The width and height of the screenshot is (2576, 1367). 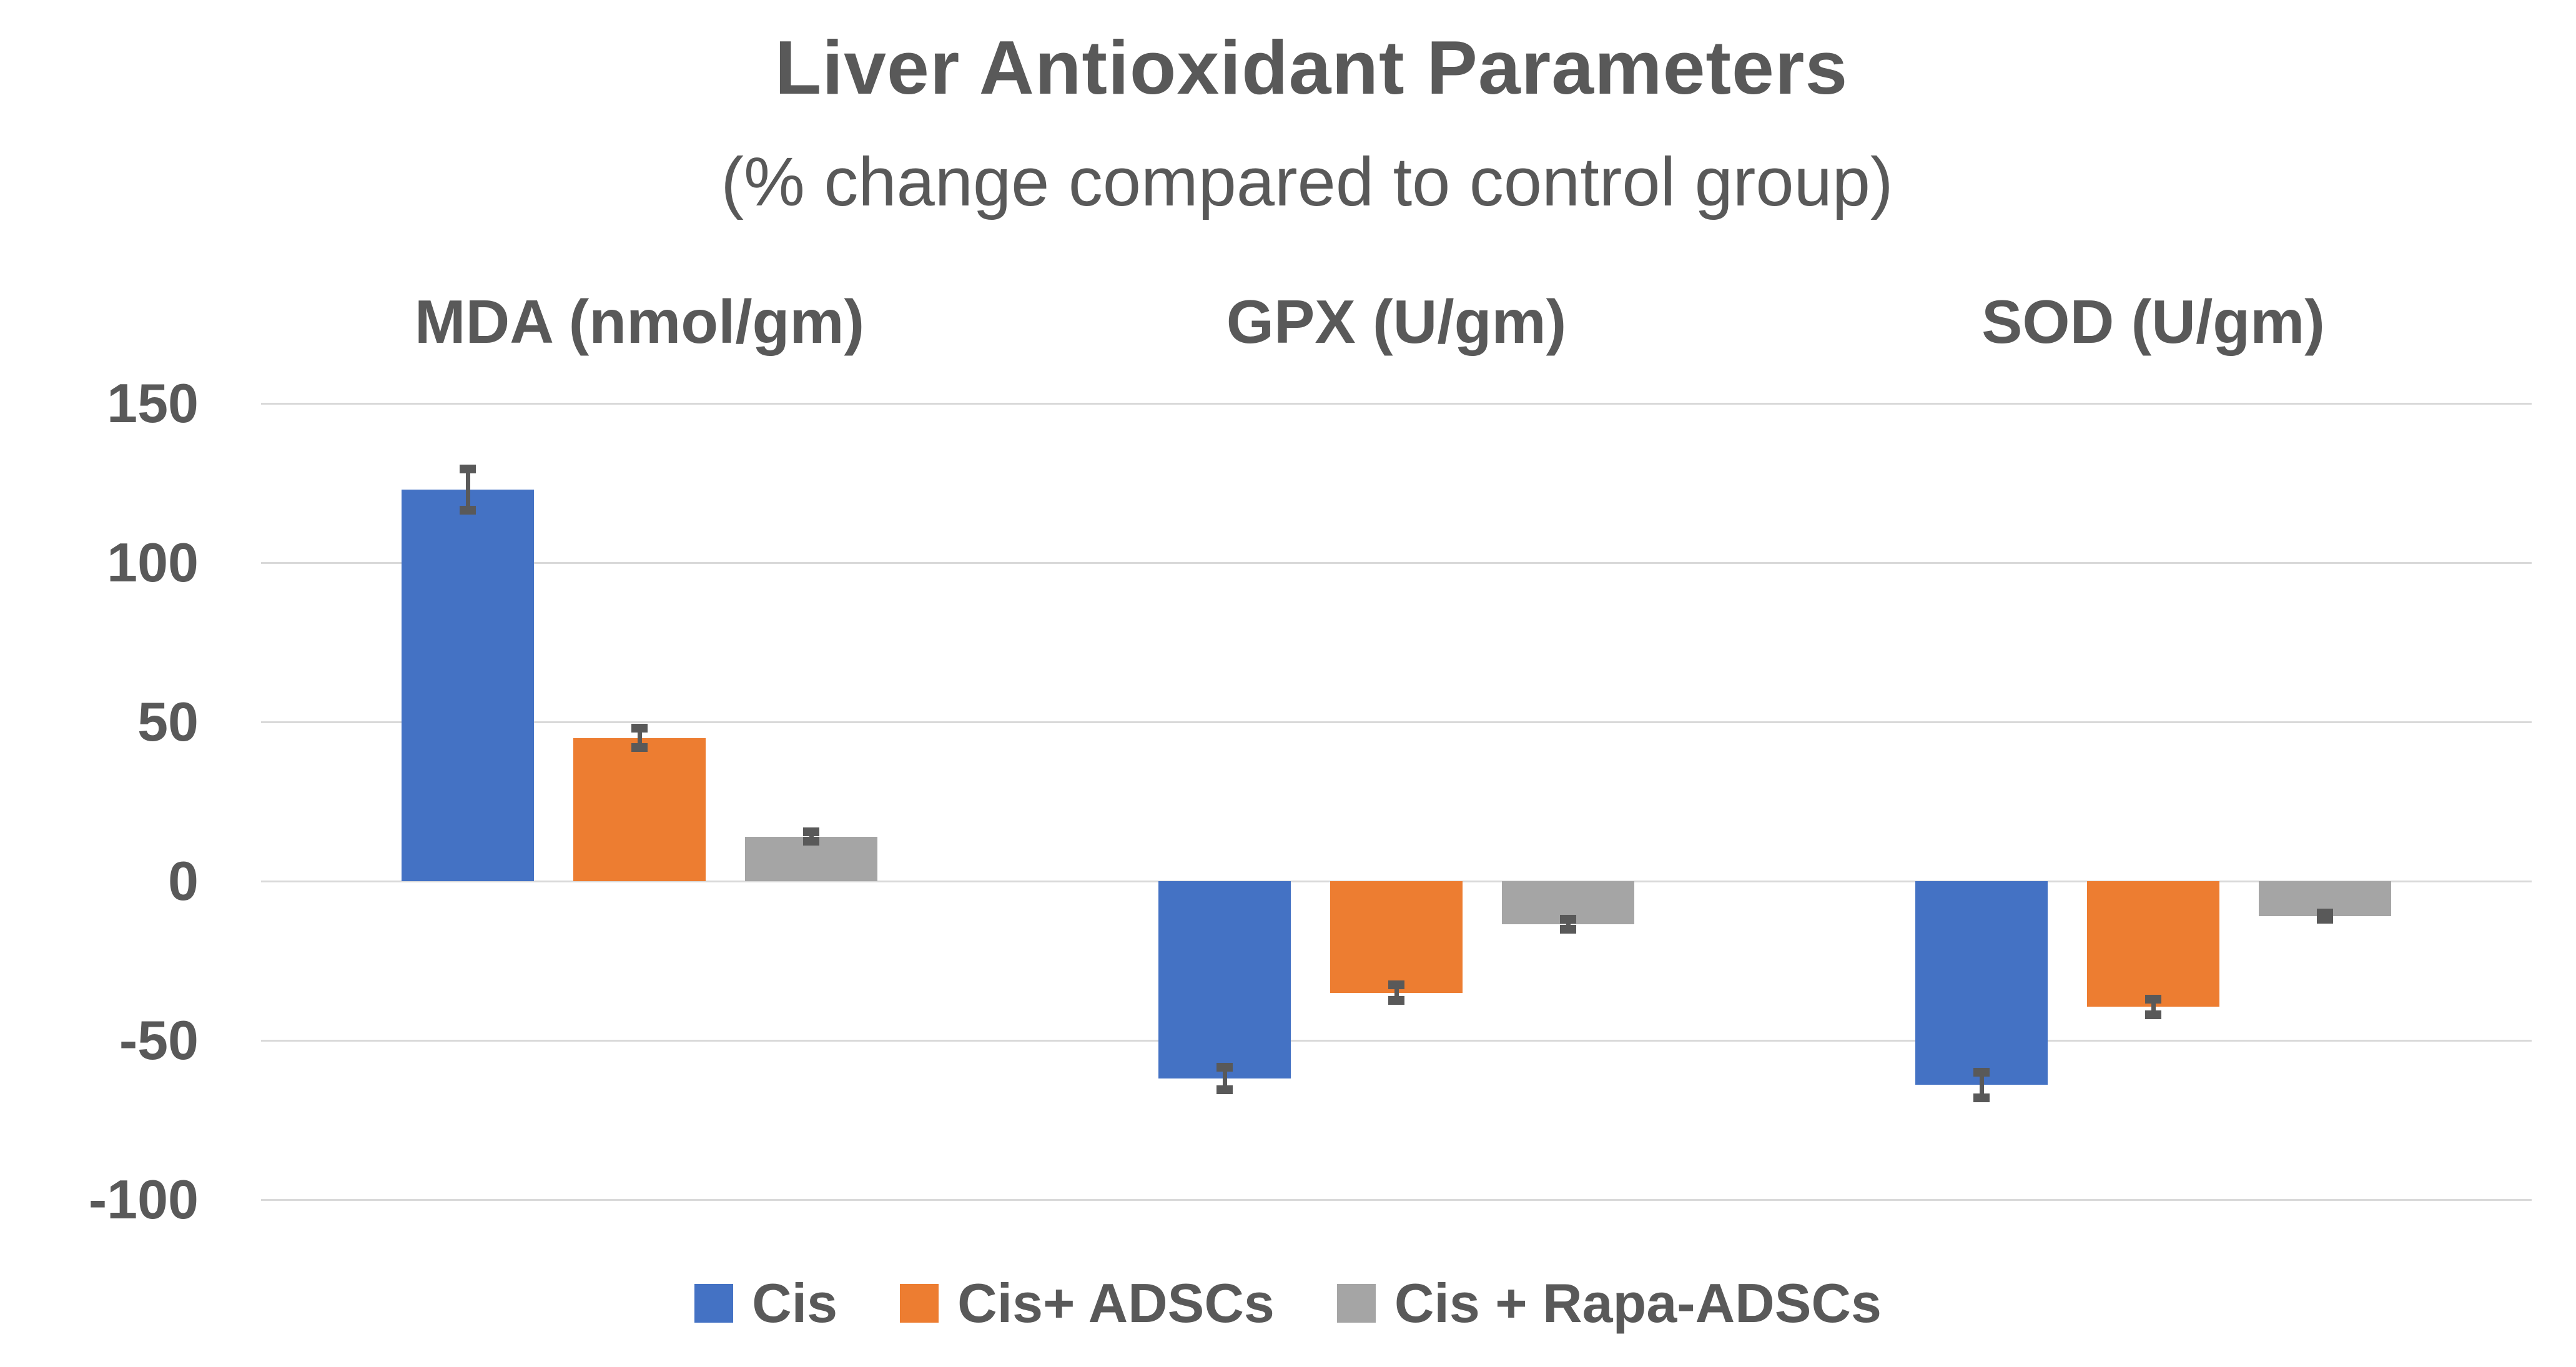 I want to click on chart-subtitle: (% change compared to control group), so click(x=1307, y=182).